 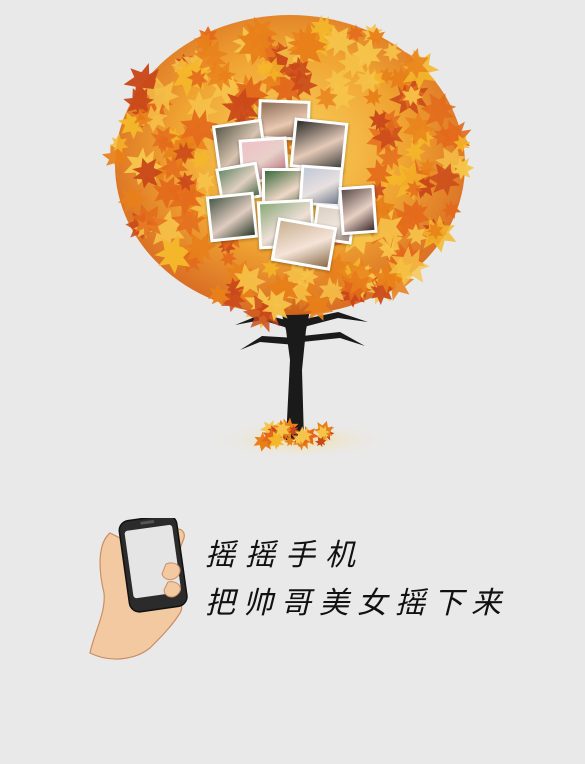 What do you see at coordinates (291, 185) in the screenshot?
I see `photo-collage` at bounding box center [291, 185].